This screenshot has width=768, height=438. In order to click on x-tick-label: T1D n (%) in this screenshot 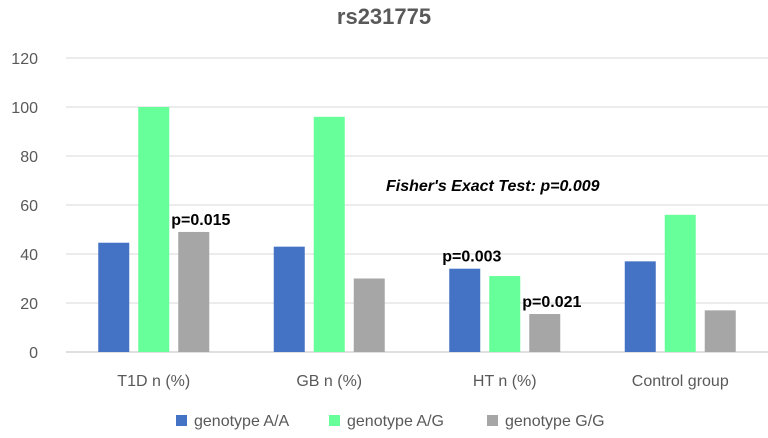, I will do `click(153, 381)`.